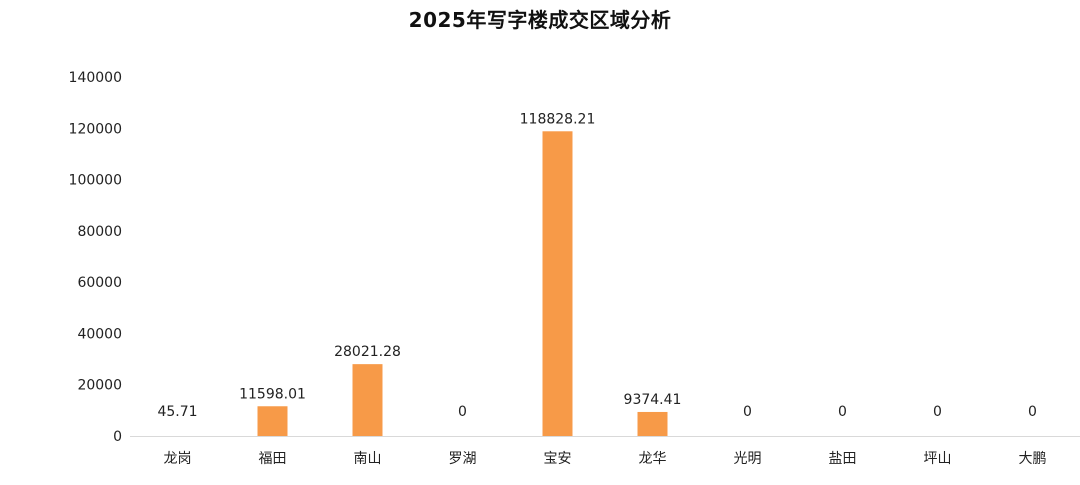 This screenshot has height=485, width=1080. What do you see at coordinates (938, 459) in the screenshot?
I see `x-tick-label: 坪山` at bounding box center [938, 459].